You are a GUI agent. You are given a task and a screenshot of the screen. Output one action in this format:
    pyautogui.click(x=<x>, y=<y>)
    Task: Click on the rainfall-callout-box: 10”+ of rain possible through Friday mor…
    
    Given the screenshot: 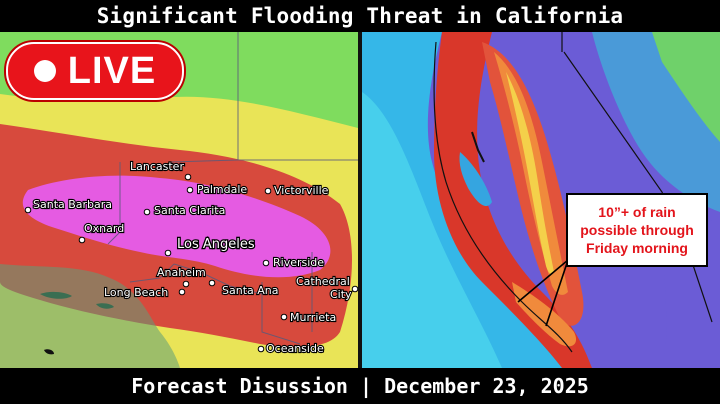 What is the action you would take?
    pyautogui.click(x=637, y=230)
    